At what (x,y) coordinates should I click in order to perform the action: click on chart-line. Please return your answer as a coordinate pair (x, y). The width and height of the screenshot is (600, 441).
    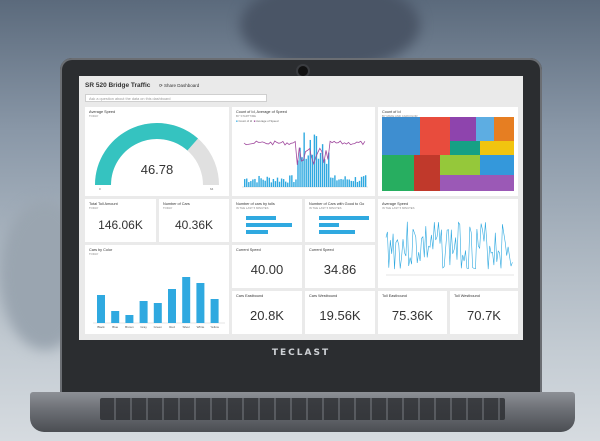
    Looking at the image, I should click on (304, 153).